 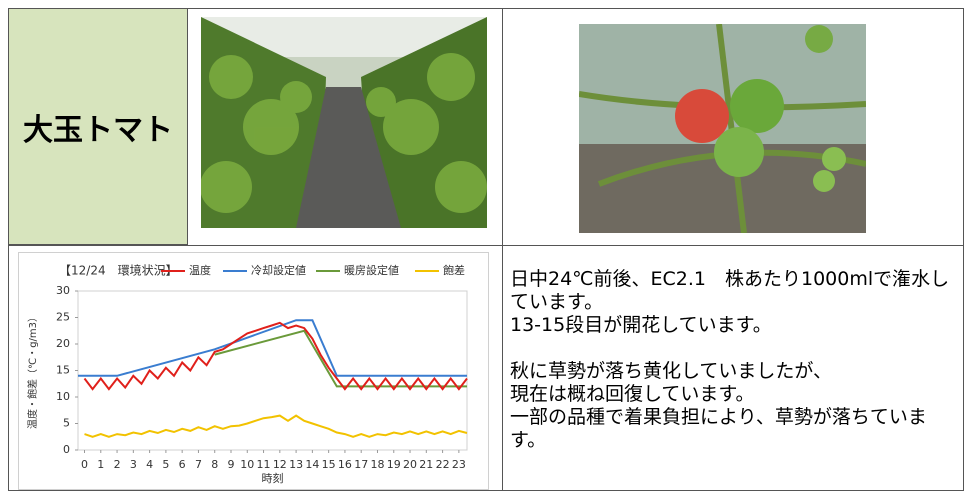 What do you see at coordinates (198, 464) in the screenshot?
I see `x-tick-label: 7` at bounding box center [198, 464].